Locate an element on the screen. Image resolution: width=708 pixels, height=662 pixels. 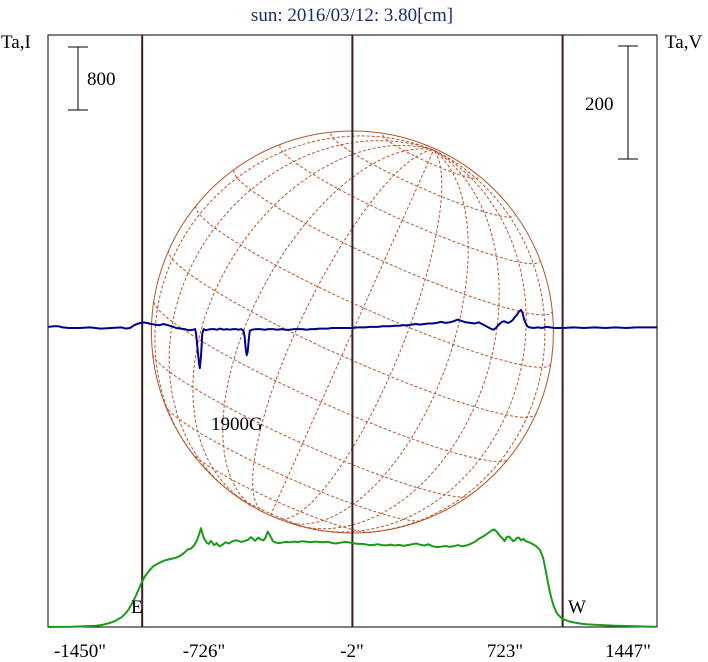
x-tick-label: -2" is located at coordinates (352, 651).